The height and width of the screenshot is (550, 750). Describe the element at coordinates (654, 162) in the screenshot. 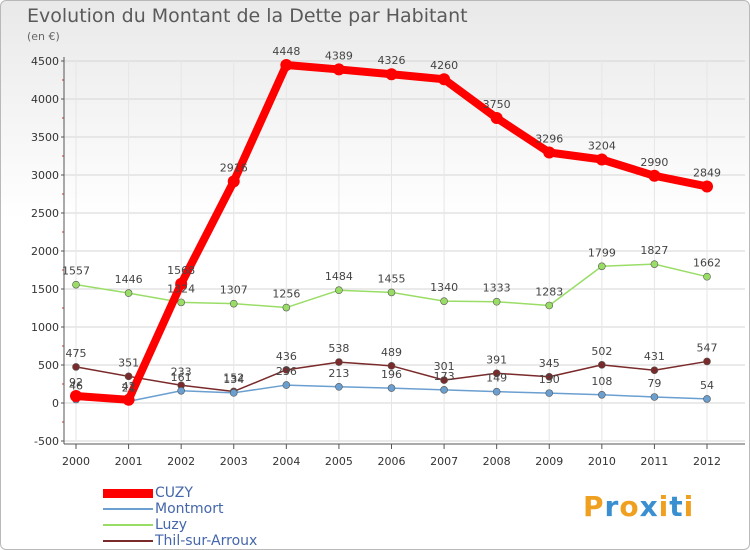

I see `data-label: 2990` at that location.